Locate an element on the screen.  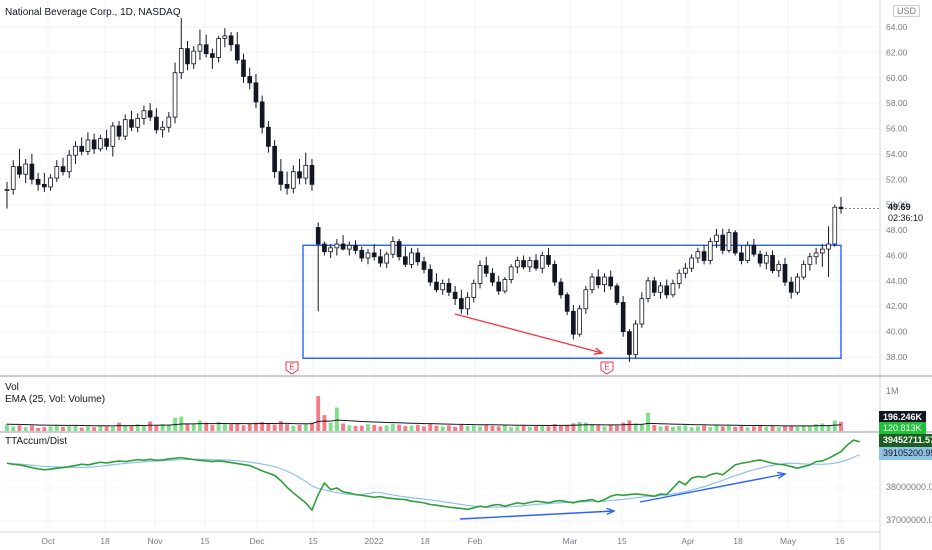
price-tick-label: 42.00 is located at coordinates (897, 306).